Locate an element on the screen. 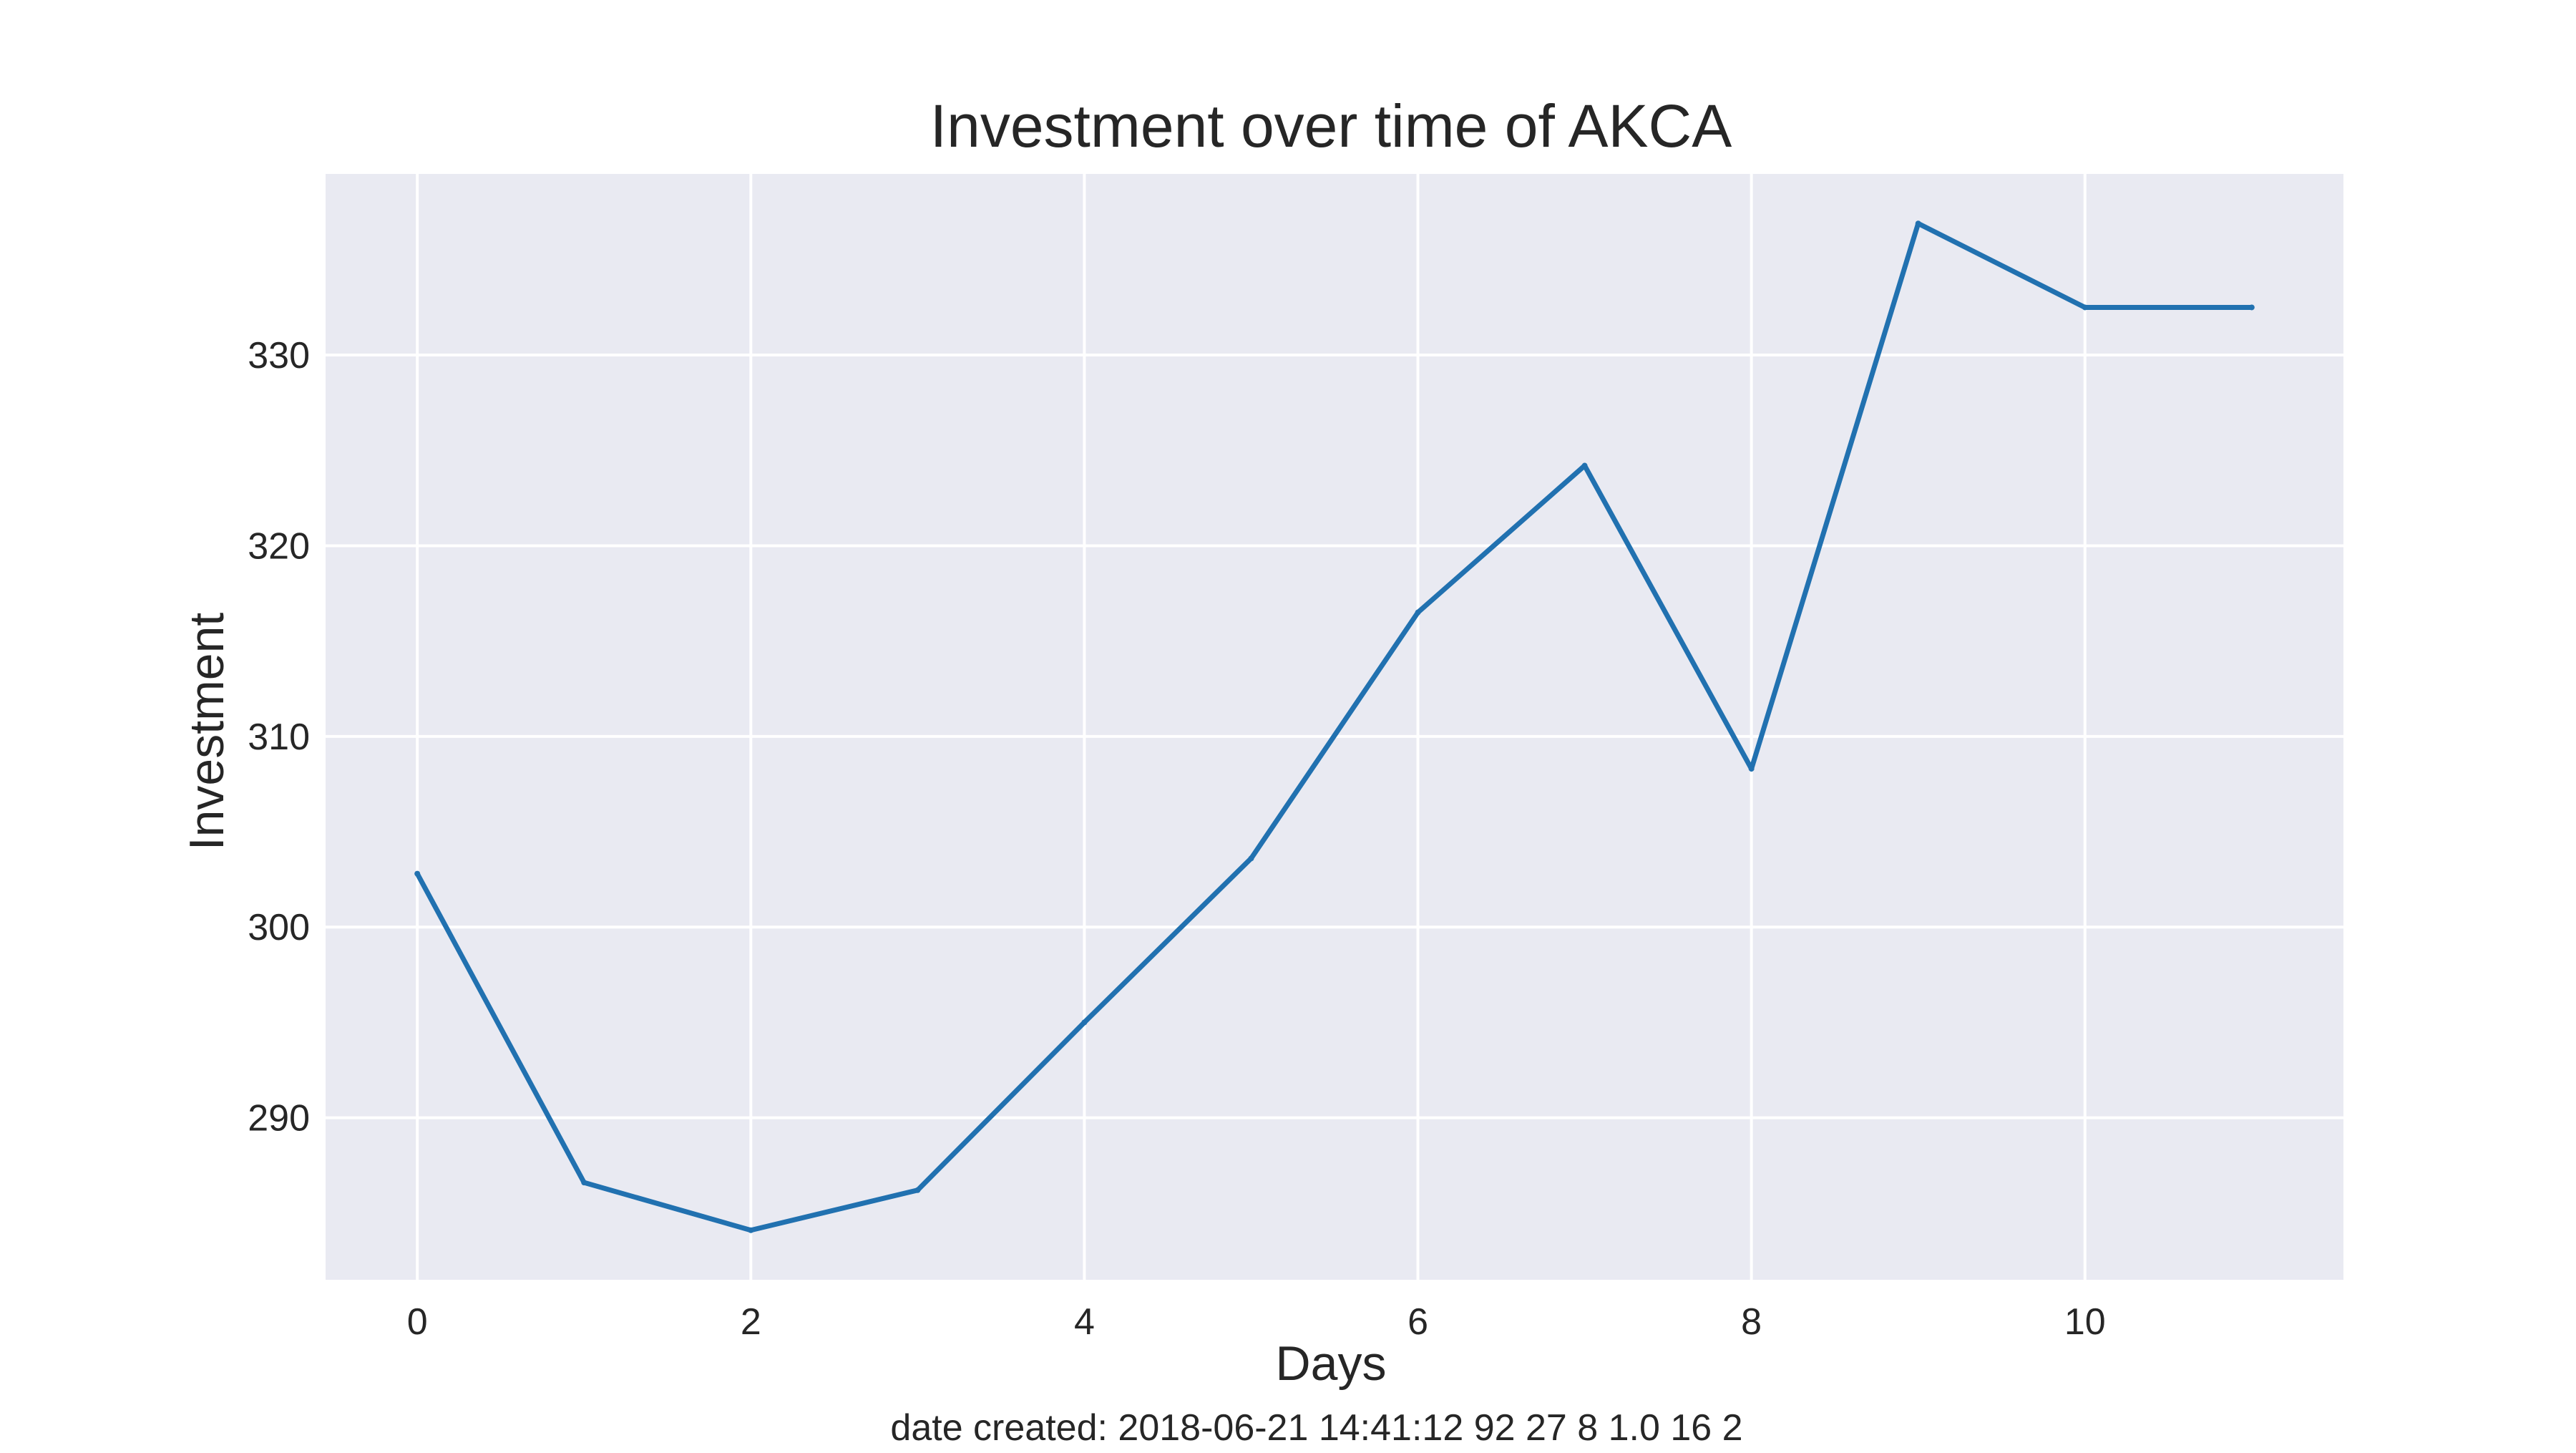  y-tick-label: 310 is located at coordinates (279, 737).